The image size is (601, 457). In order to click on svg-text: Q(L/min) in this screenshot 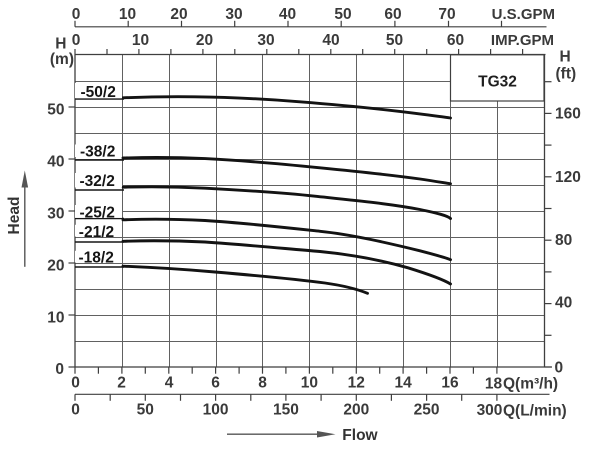, I will do `click(535, 410)`.